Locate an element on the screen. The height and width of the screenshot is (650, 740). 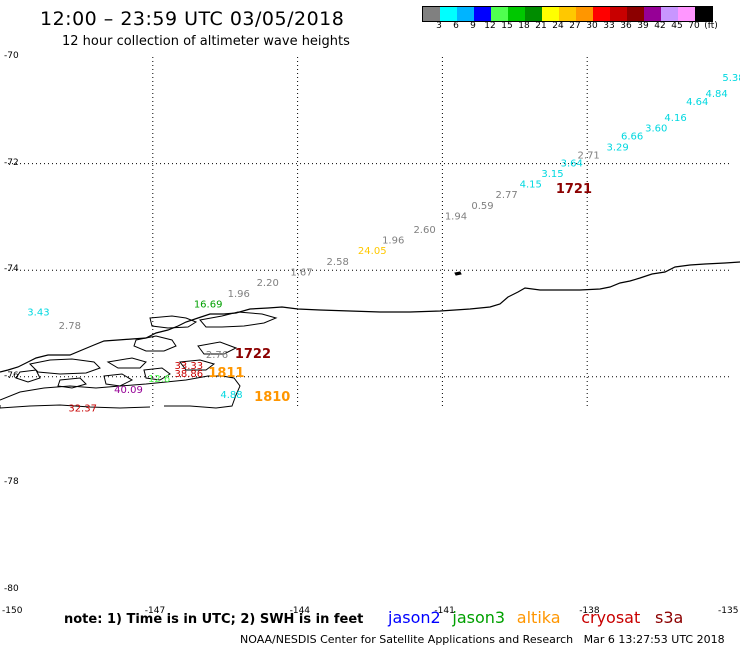
wave-height-value: 4.64 is located at coordinates (697, 102).